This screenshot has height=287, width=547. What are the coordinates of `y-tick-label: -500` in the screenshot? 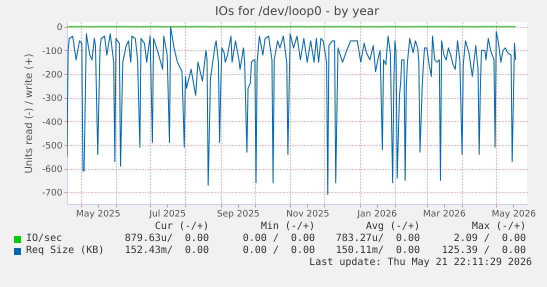 It's located at (52, 146).